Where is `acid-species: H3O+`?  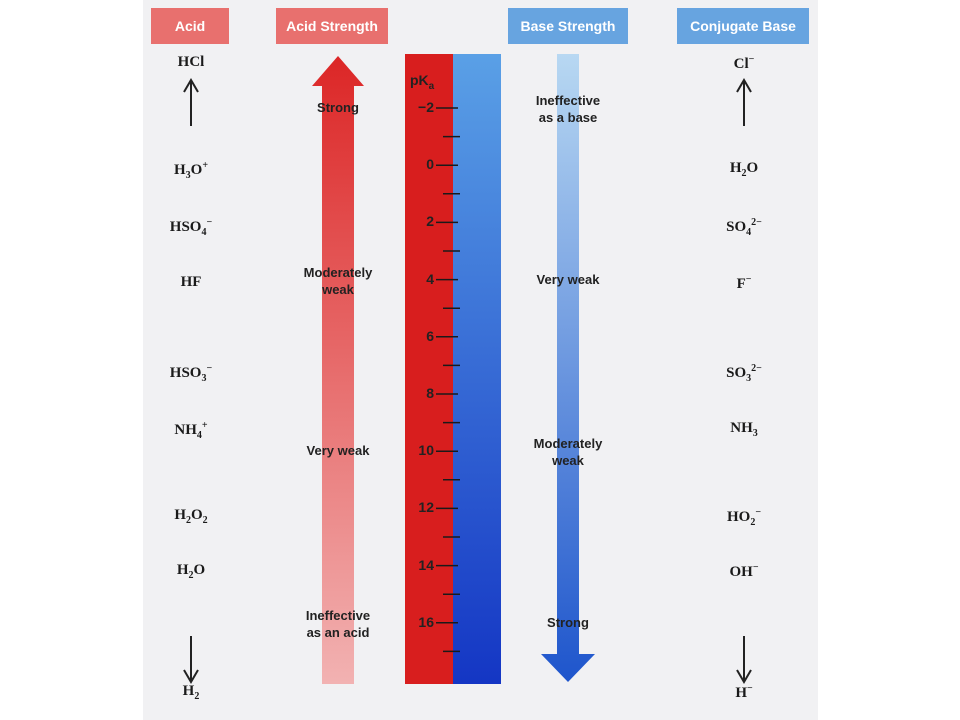 acid-species: H3O+ is located at coordinates (191, 170).